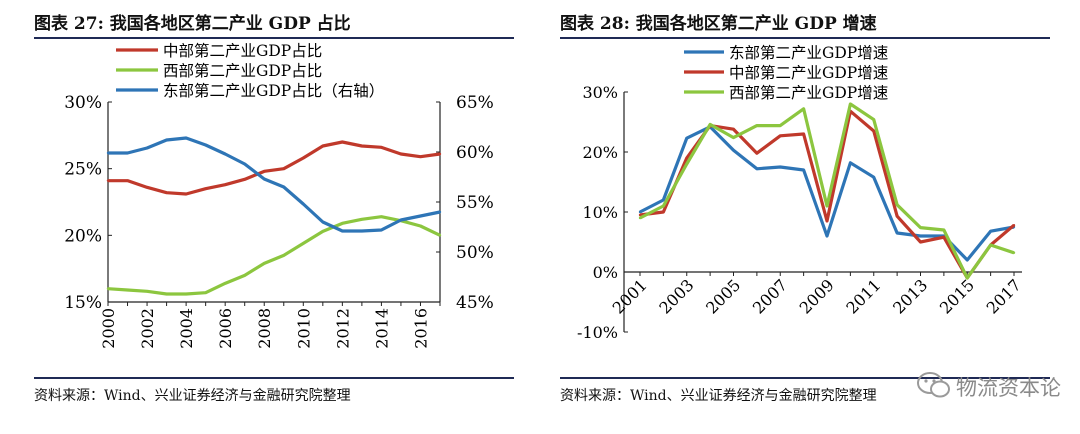  What do you see at coordinates (186, 328) in the screenshot?
I see `x-tick-label: 2004` at bounding box center [186, 328].